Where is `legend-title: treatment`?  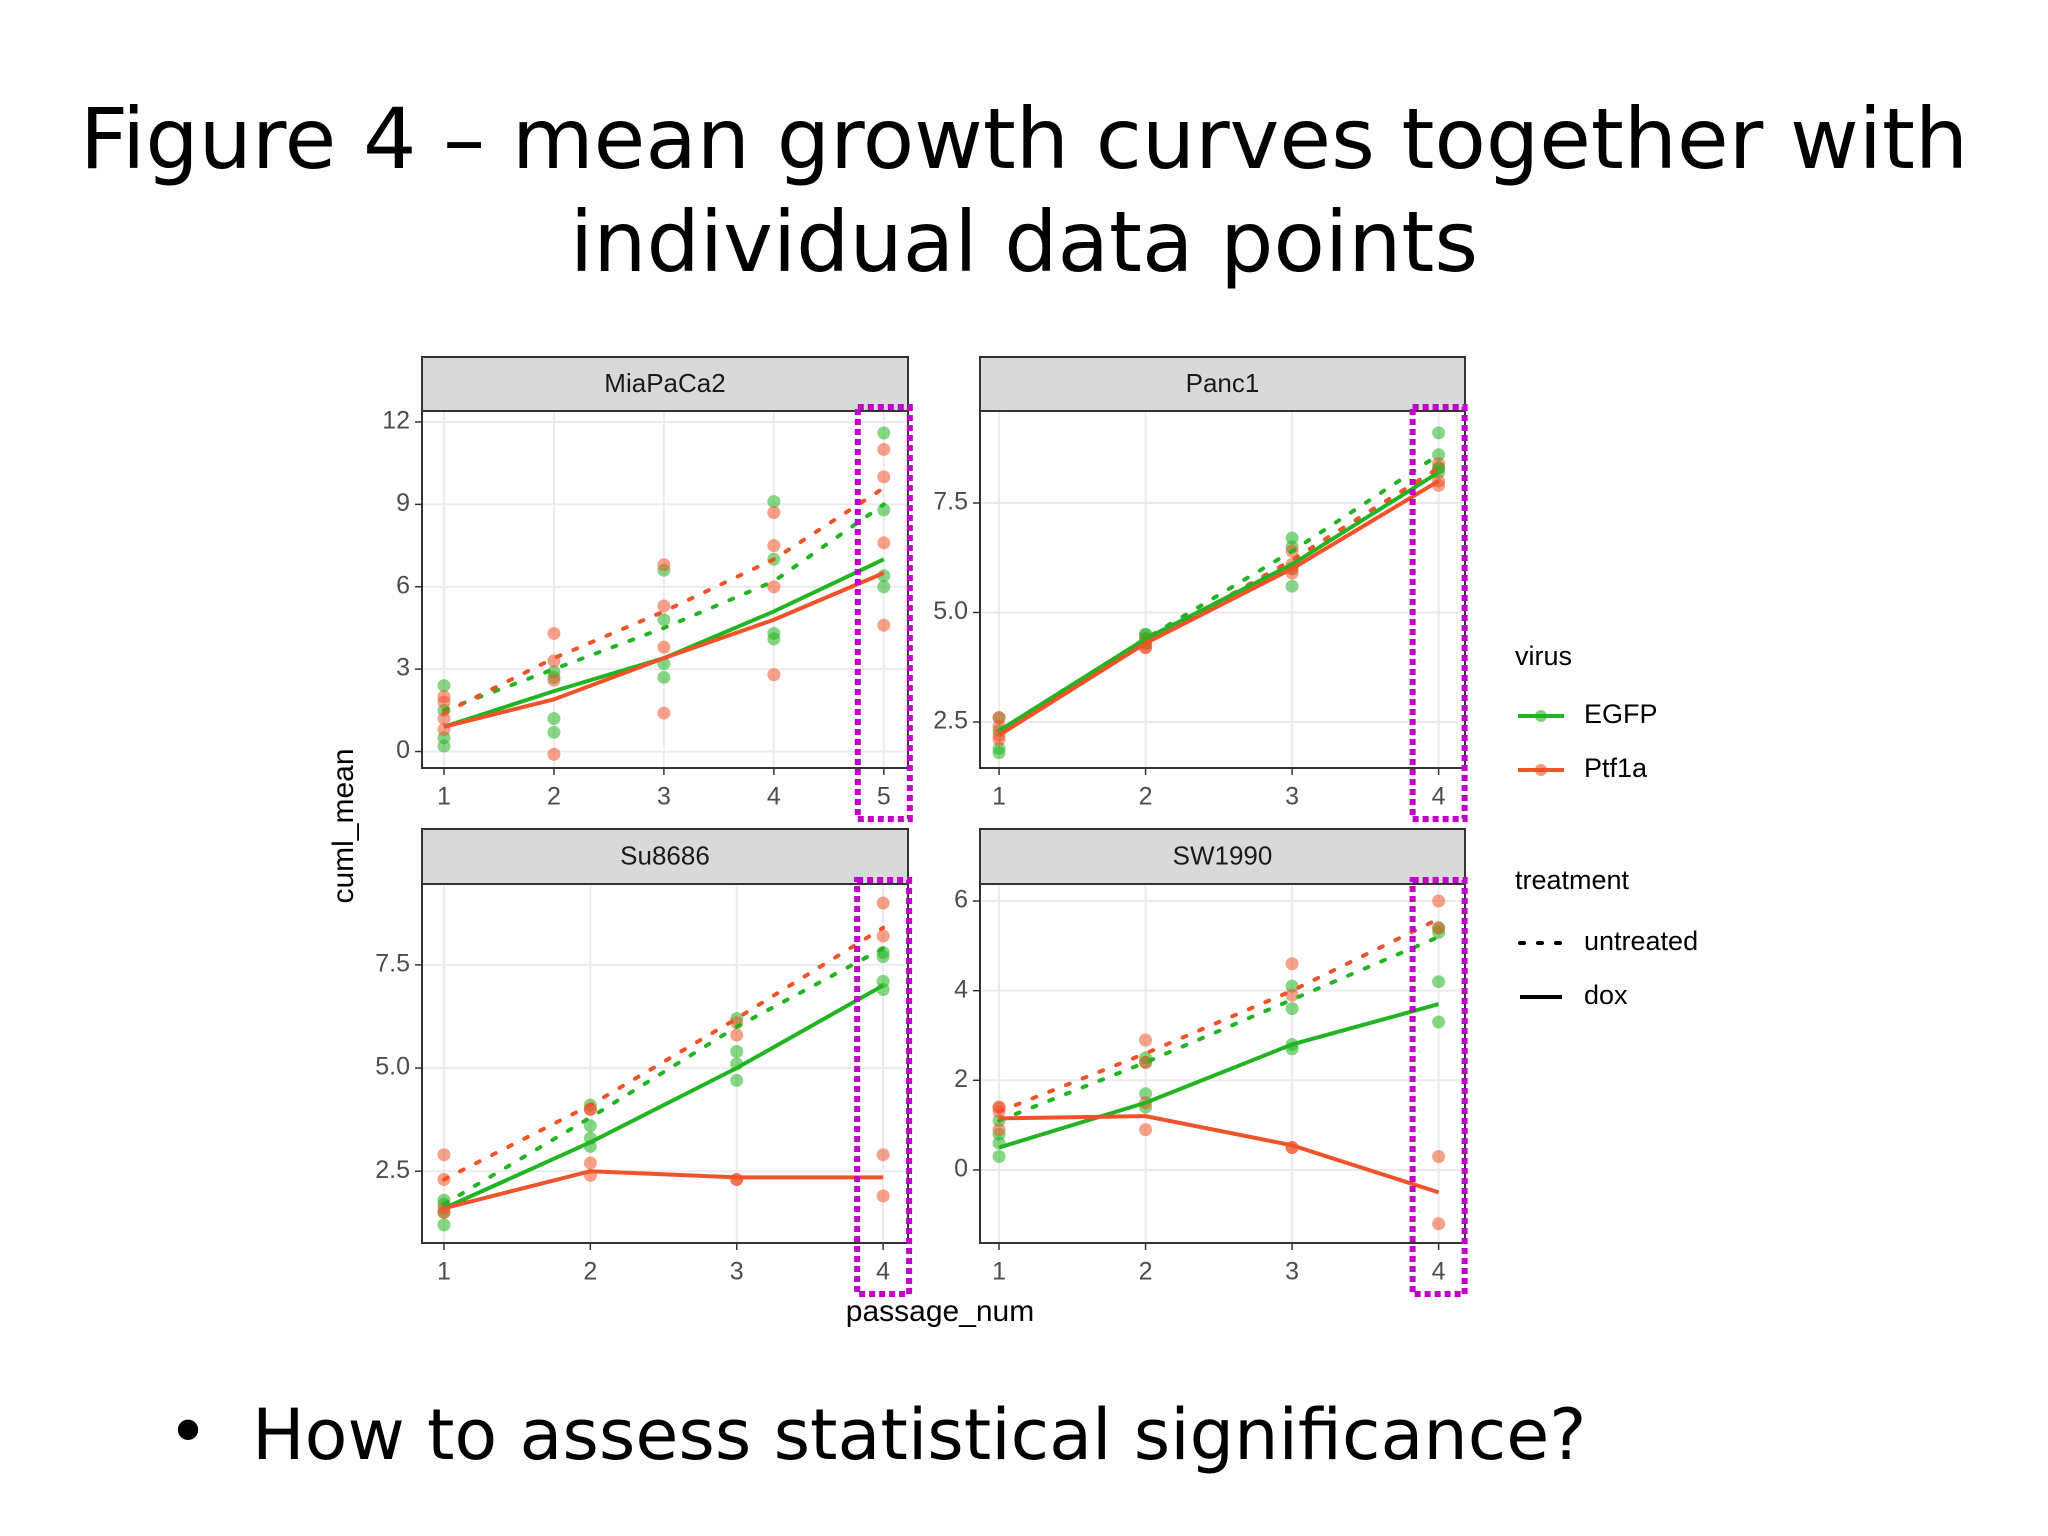 legend-title: treatment is located at coordinates (1572, 880).